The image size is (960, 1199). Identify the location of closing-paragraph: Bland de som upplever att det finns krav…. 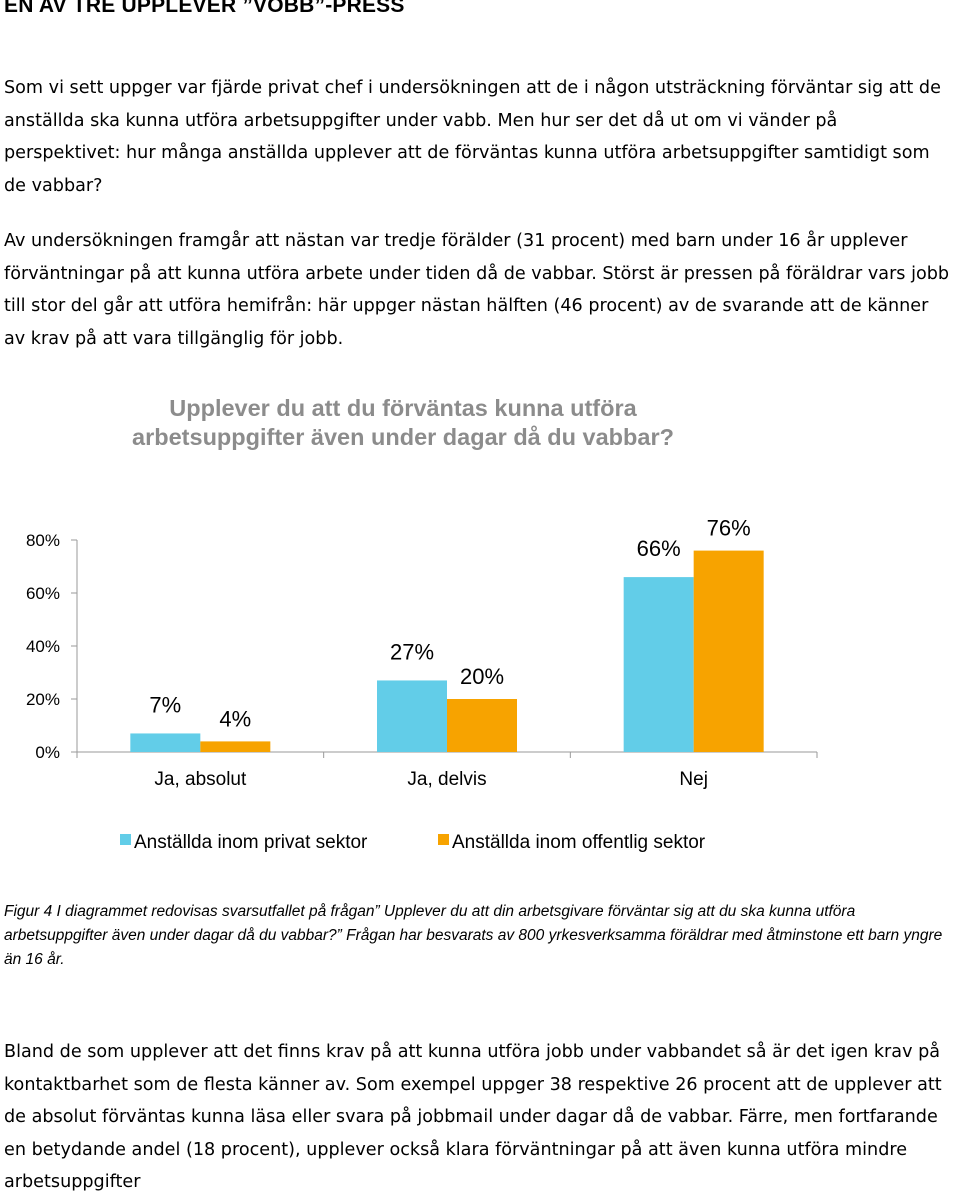
(473, 1117).